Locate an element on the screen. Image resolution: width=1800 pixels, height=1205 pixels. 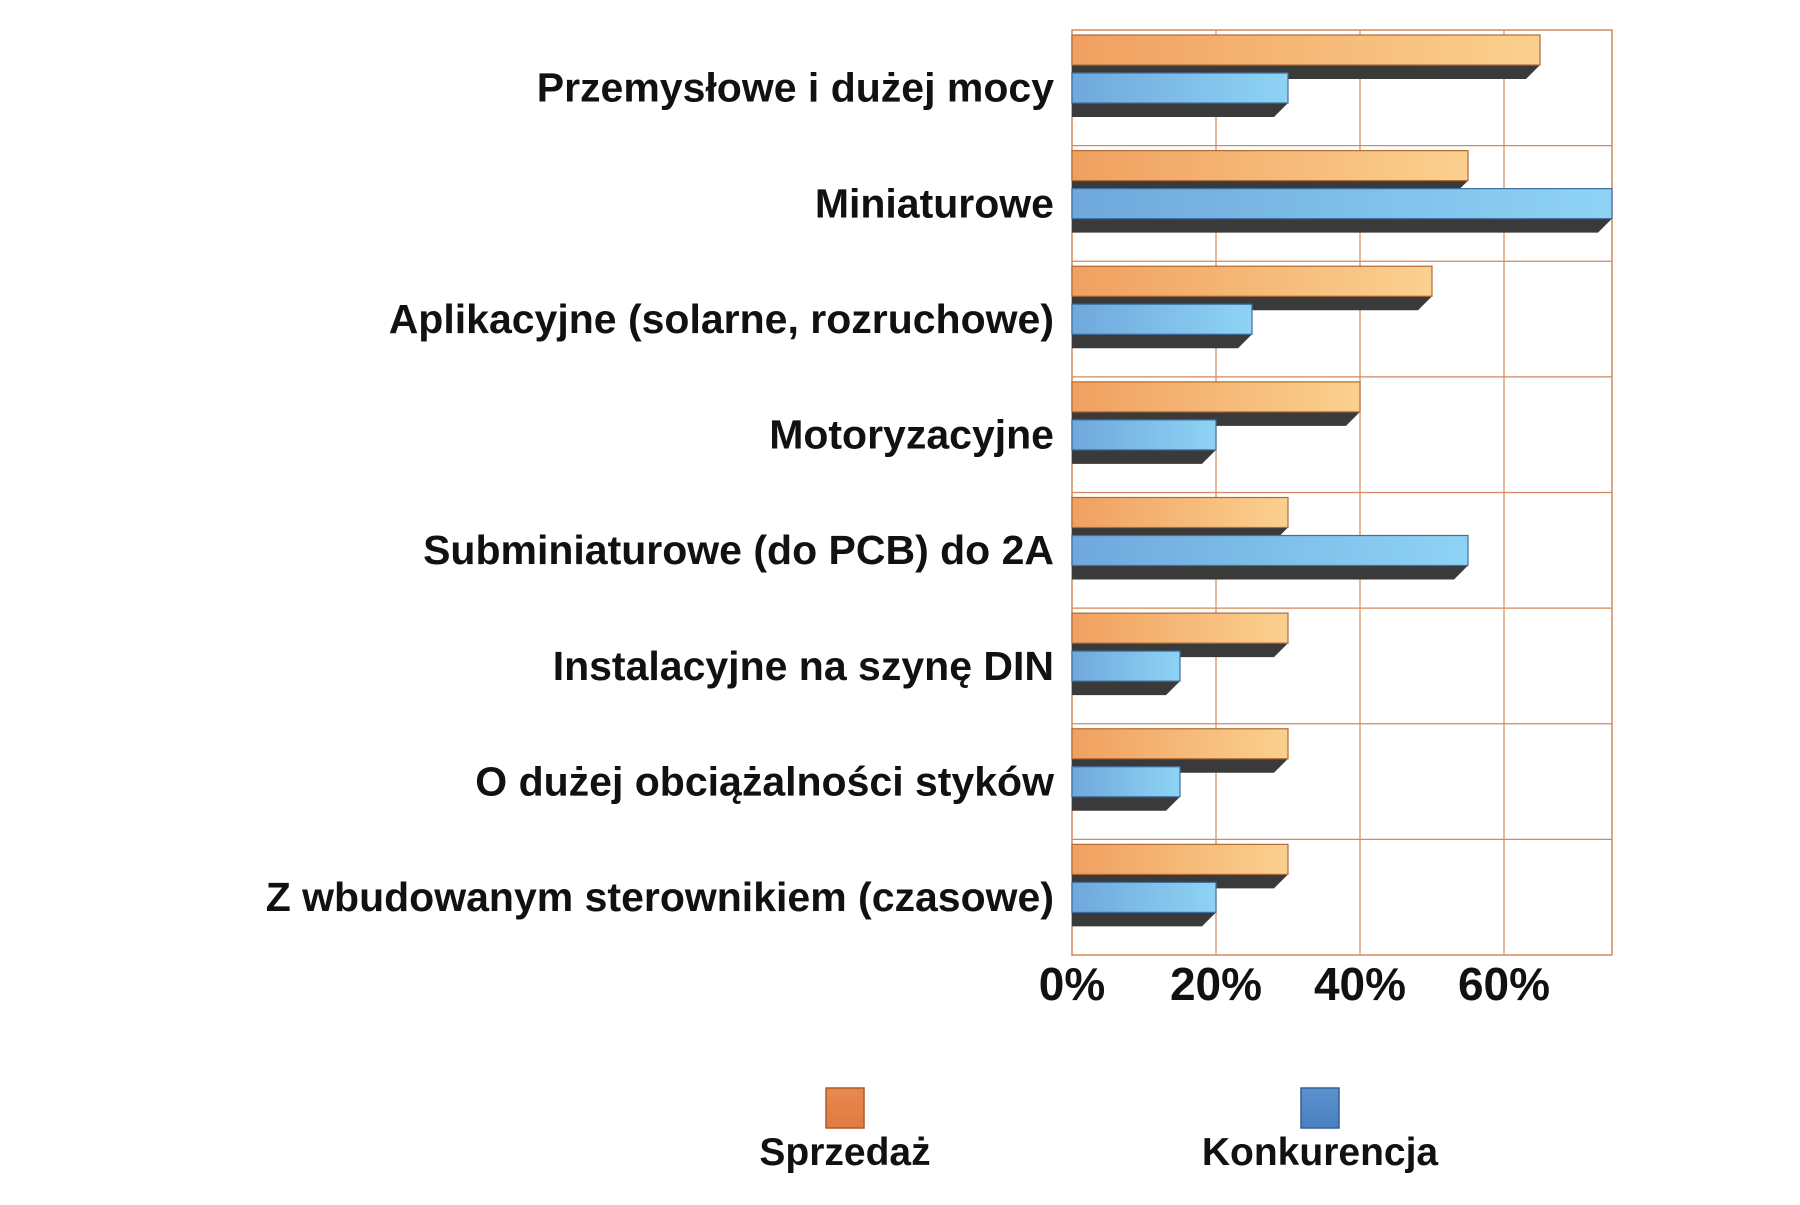
category-label: Motoryzacyjne is located at coordinates (911, 435).